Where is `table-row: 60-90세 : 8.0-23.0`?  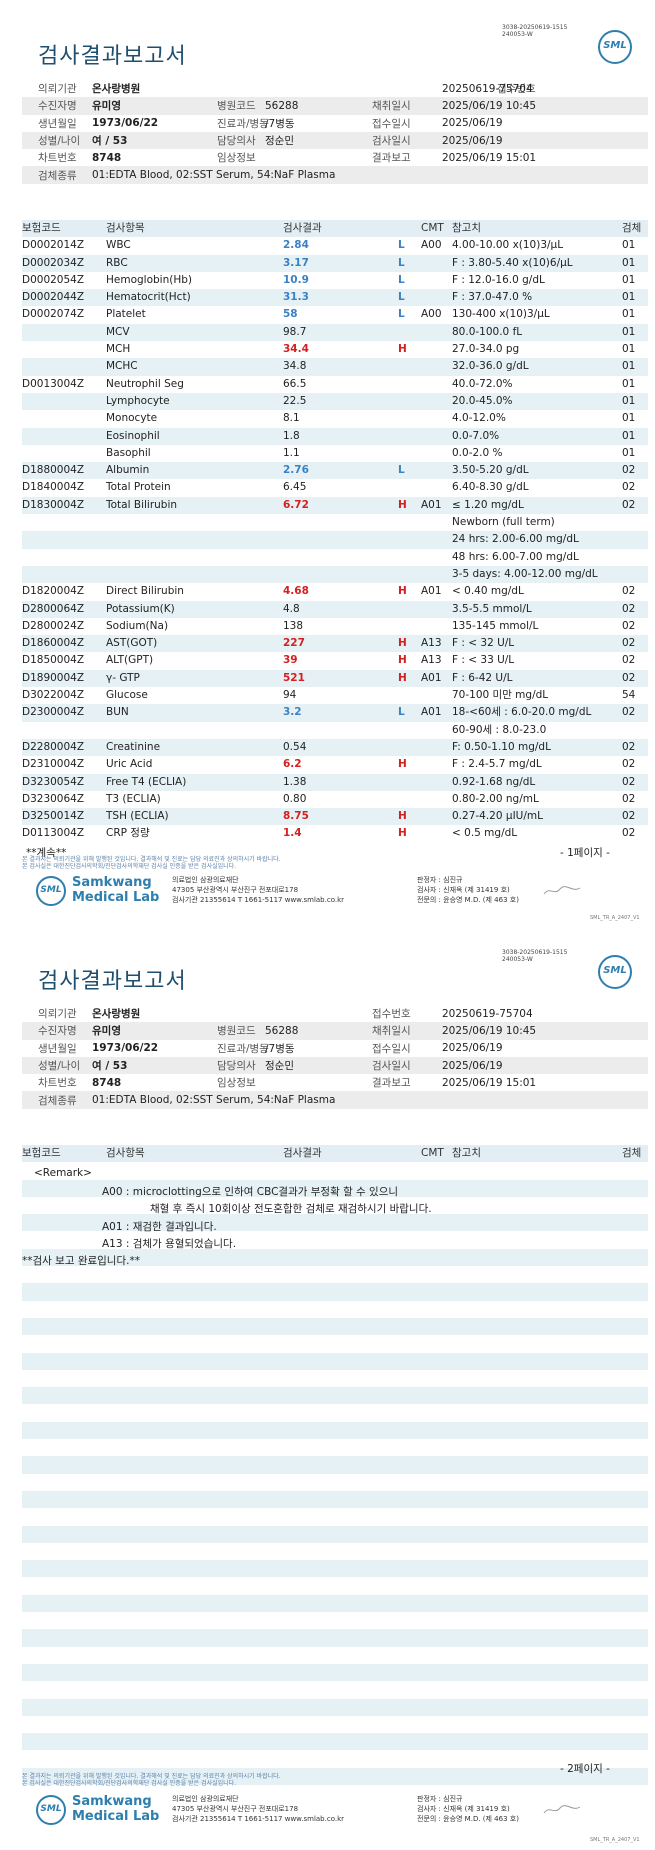 table-row: 60-90세 : 8.0-23.0 is located at coordinates (335, 730).